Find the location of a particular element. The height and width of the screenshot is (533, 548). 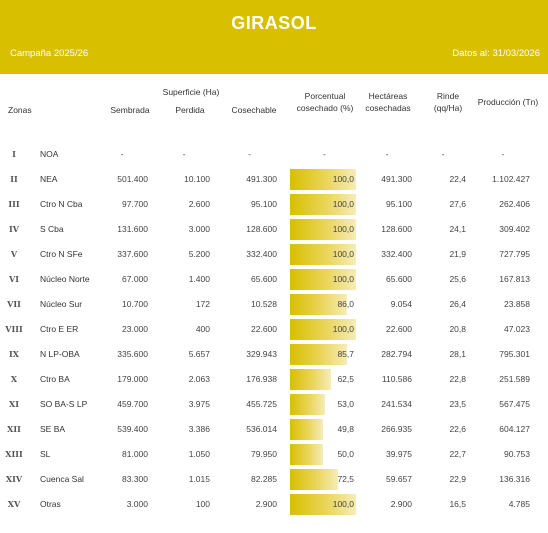

pct-cosechado-cell: 85,7 is located at coordinates (323, 354).